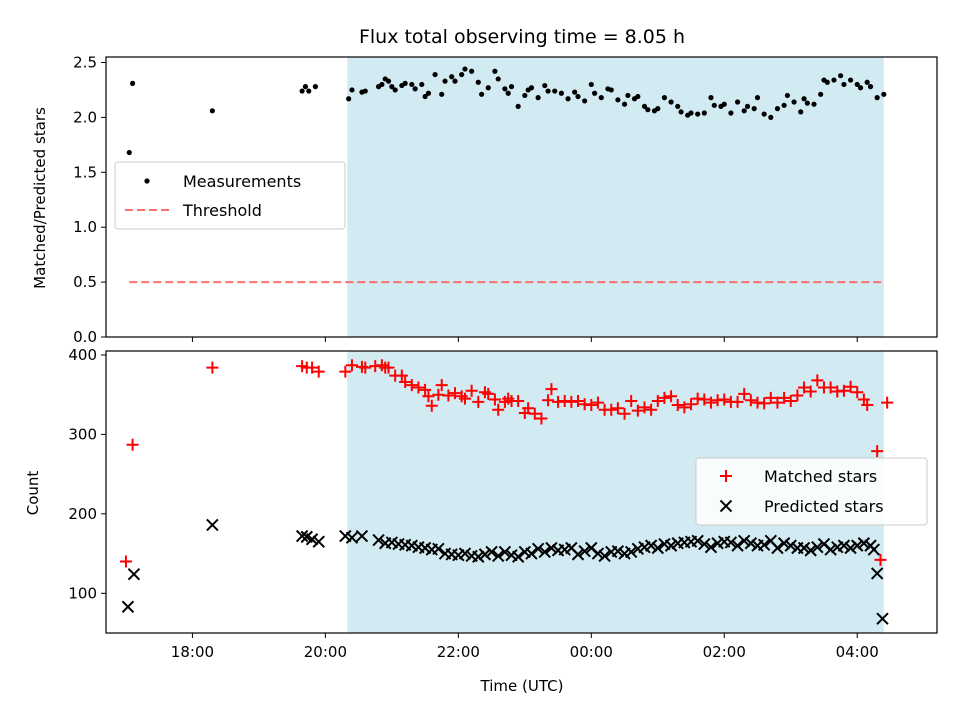 This screenshot has height=720, width=960. What do you see at coordinates (820, 476) in the screenshot?
I see `legend-matched-label: Matched stars` at bounding box center [820, 476].